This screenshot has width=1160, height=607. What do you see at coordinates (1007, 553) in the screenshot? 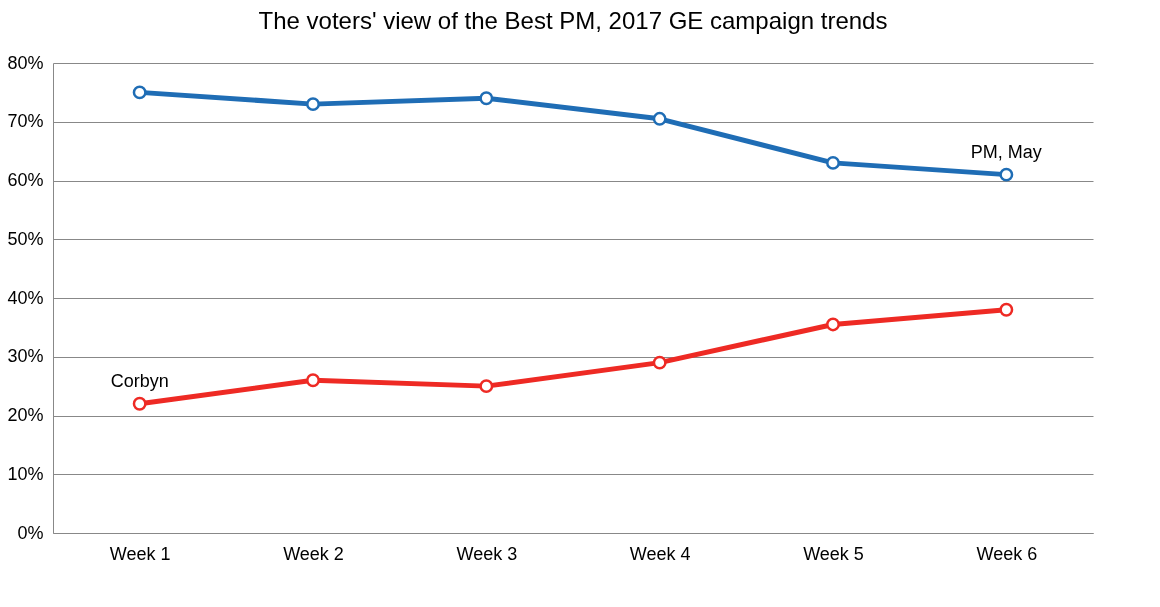
I see `x-tick-label: Week 6` at bounding box center [1007, 553].